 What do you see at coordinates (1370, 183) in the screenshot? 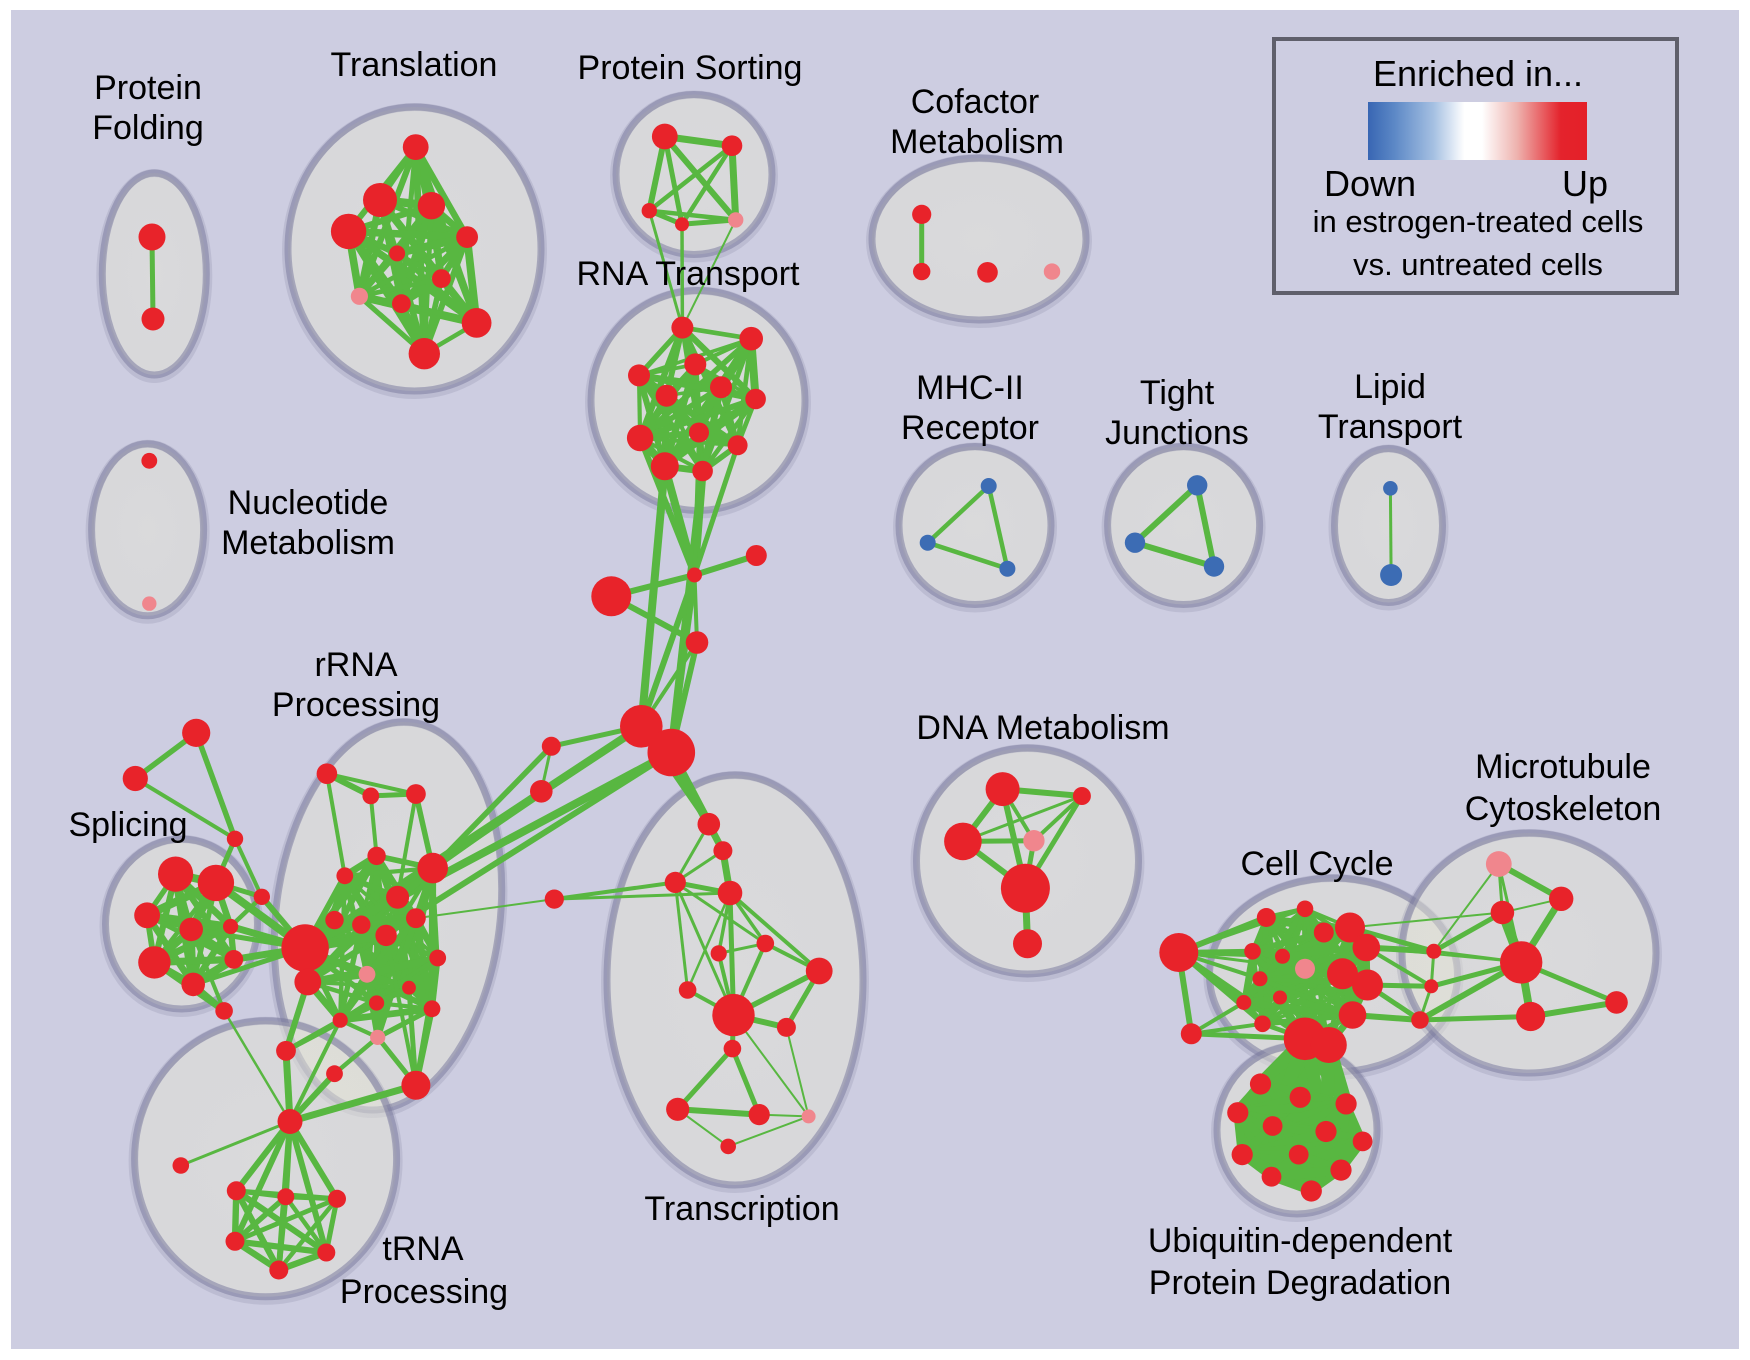
I see `svg-text: Down` at bounding box center [1370, 183].